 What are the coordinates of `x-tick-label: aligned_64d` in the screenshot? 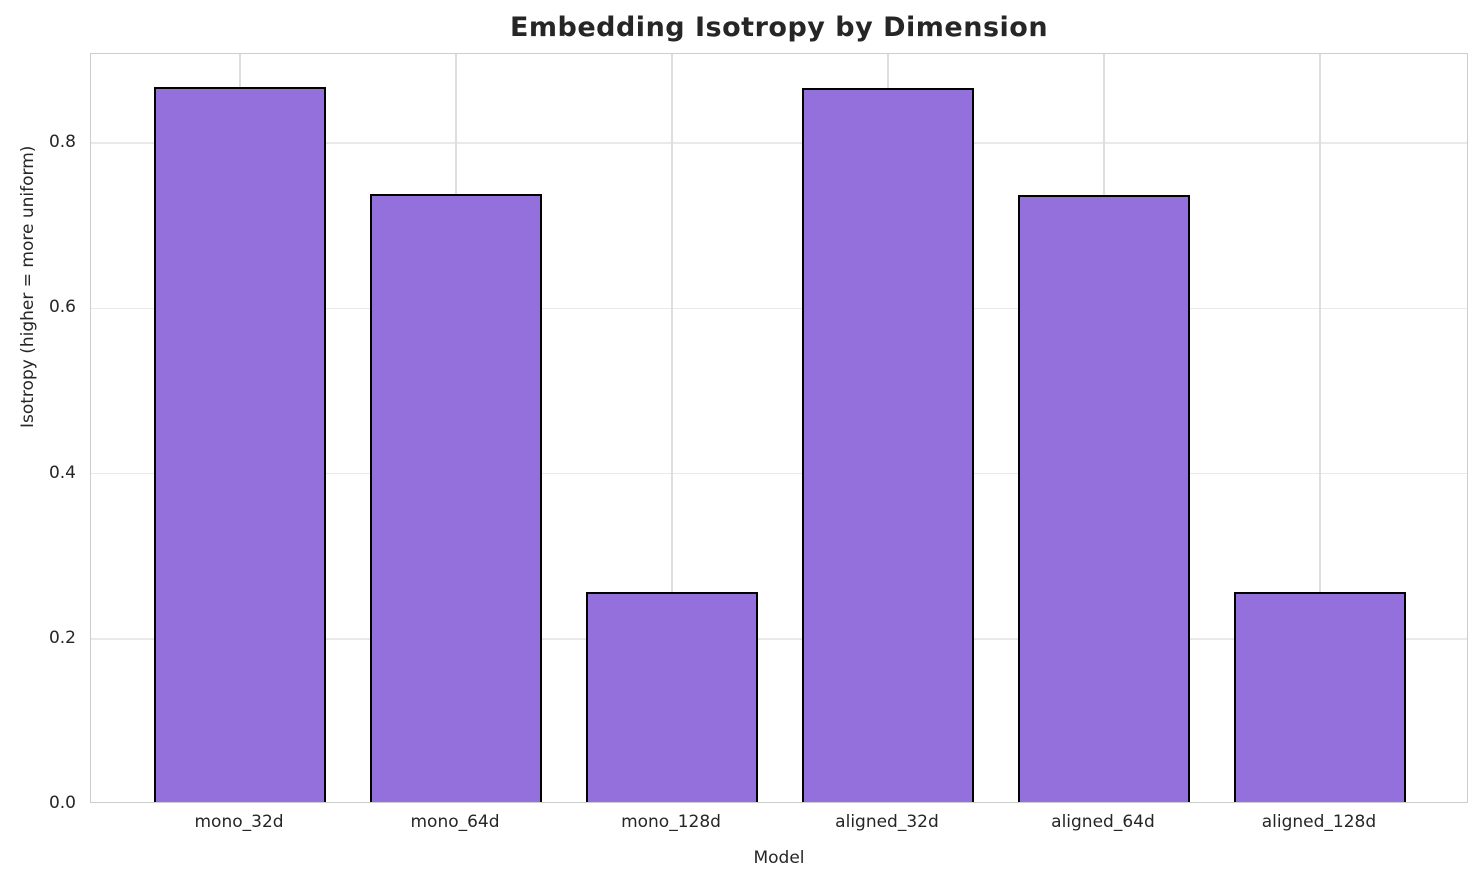 It's located at (1103, 822).